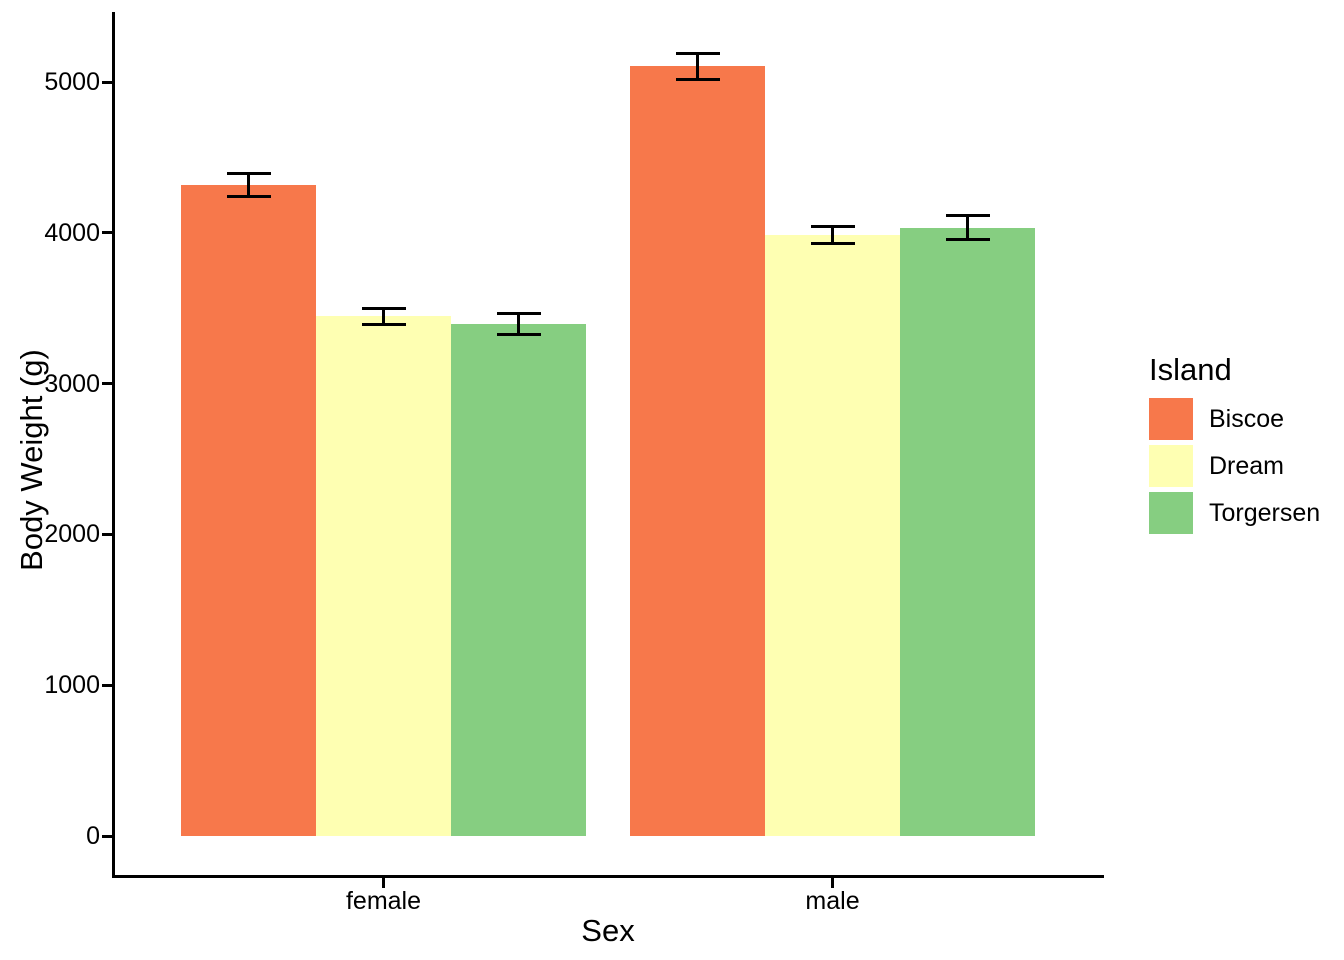 The height and width of the screenshot is (960, 1344). I want to click on y-tick-label: 0, so click(93, 836).